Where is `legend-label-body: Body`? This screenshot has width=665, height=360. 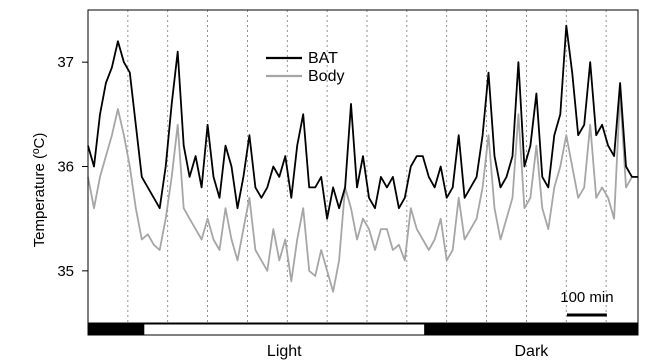 legend-label-body: Body is located at coordinates (326, 76).